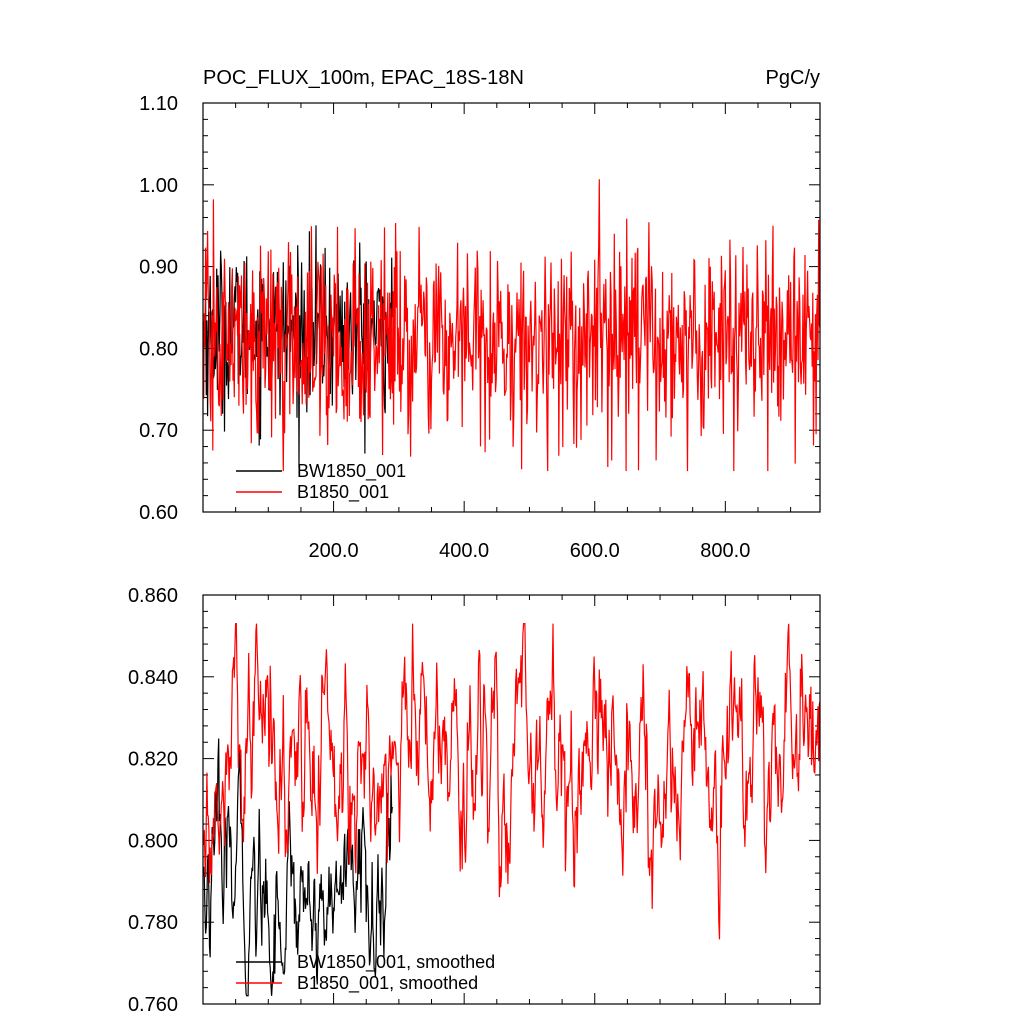  I want to click on top-y-tick-label: 0.70, so click(158, 431).